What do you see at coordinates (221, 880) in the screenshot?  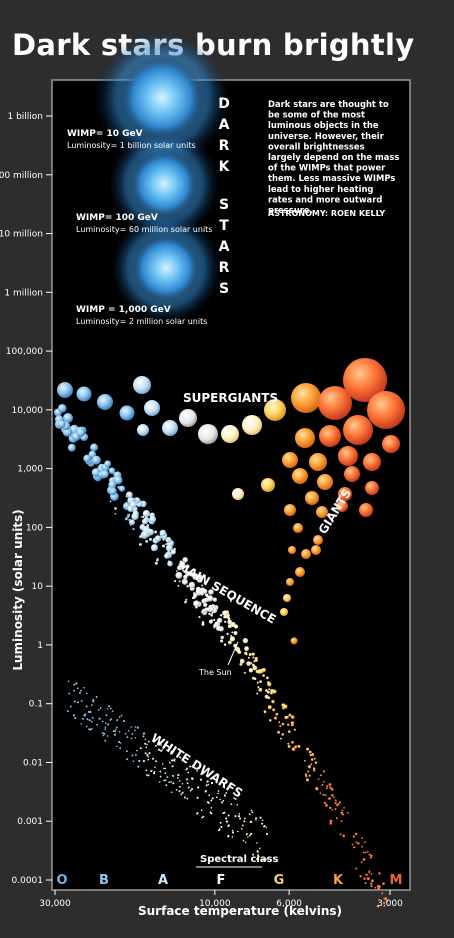 I see `spectral-class-F: F` at bounding box center [221, 880].